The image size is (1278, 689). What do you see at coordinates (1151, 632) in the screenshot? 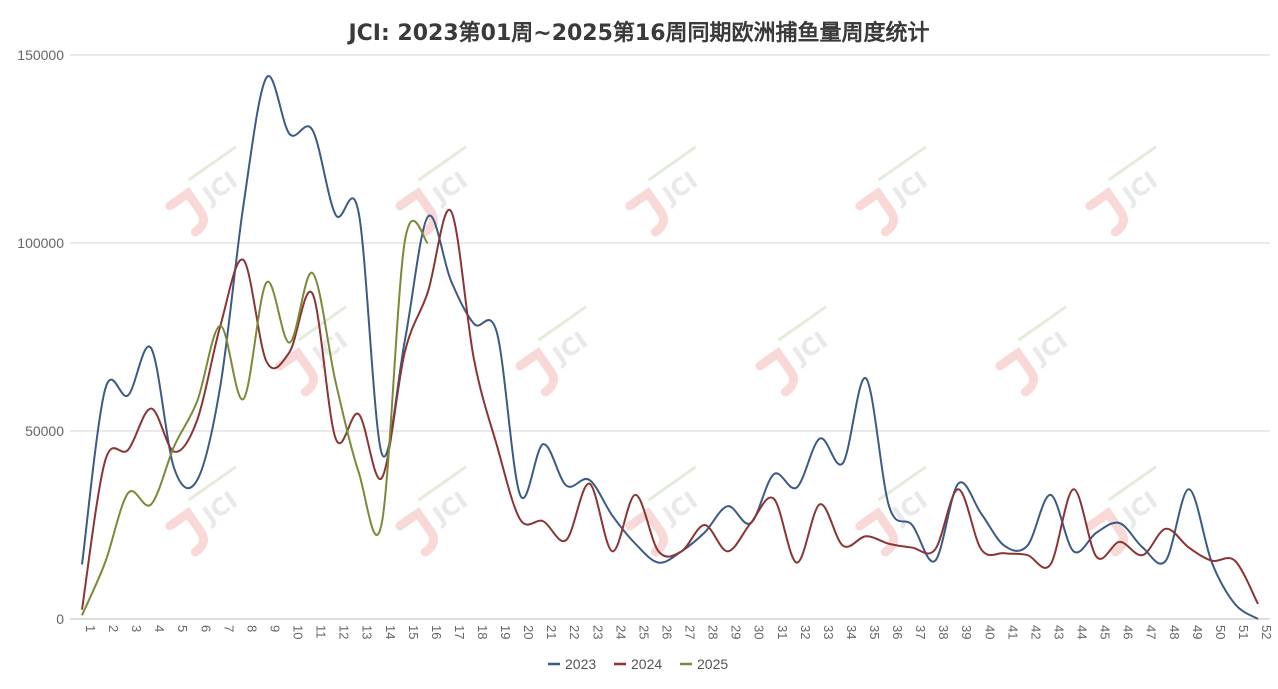
I see `x-tick-label: 47` at bounding box center [1151, 632].